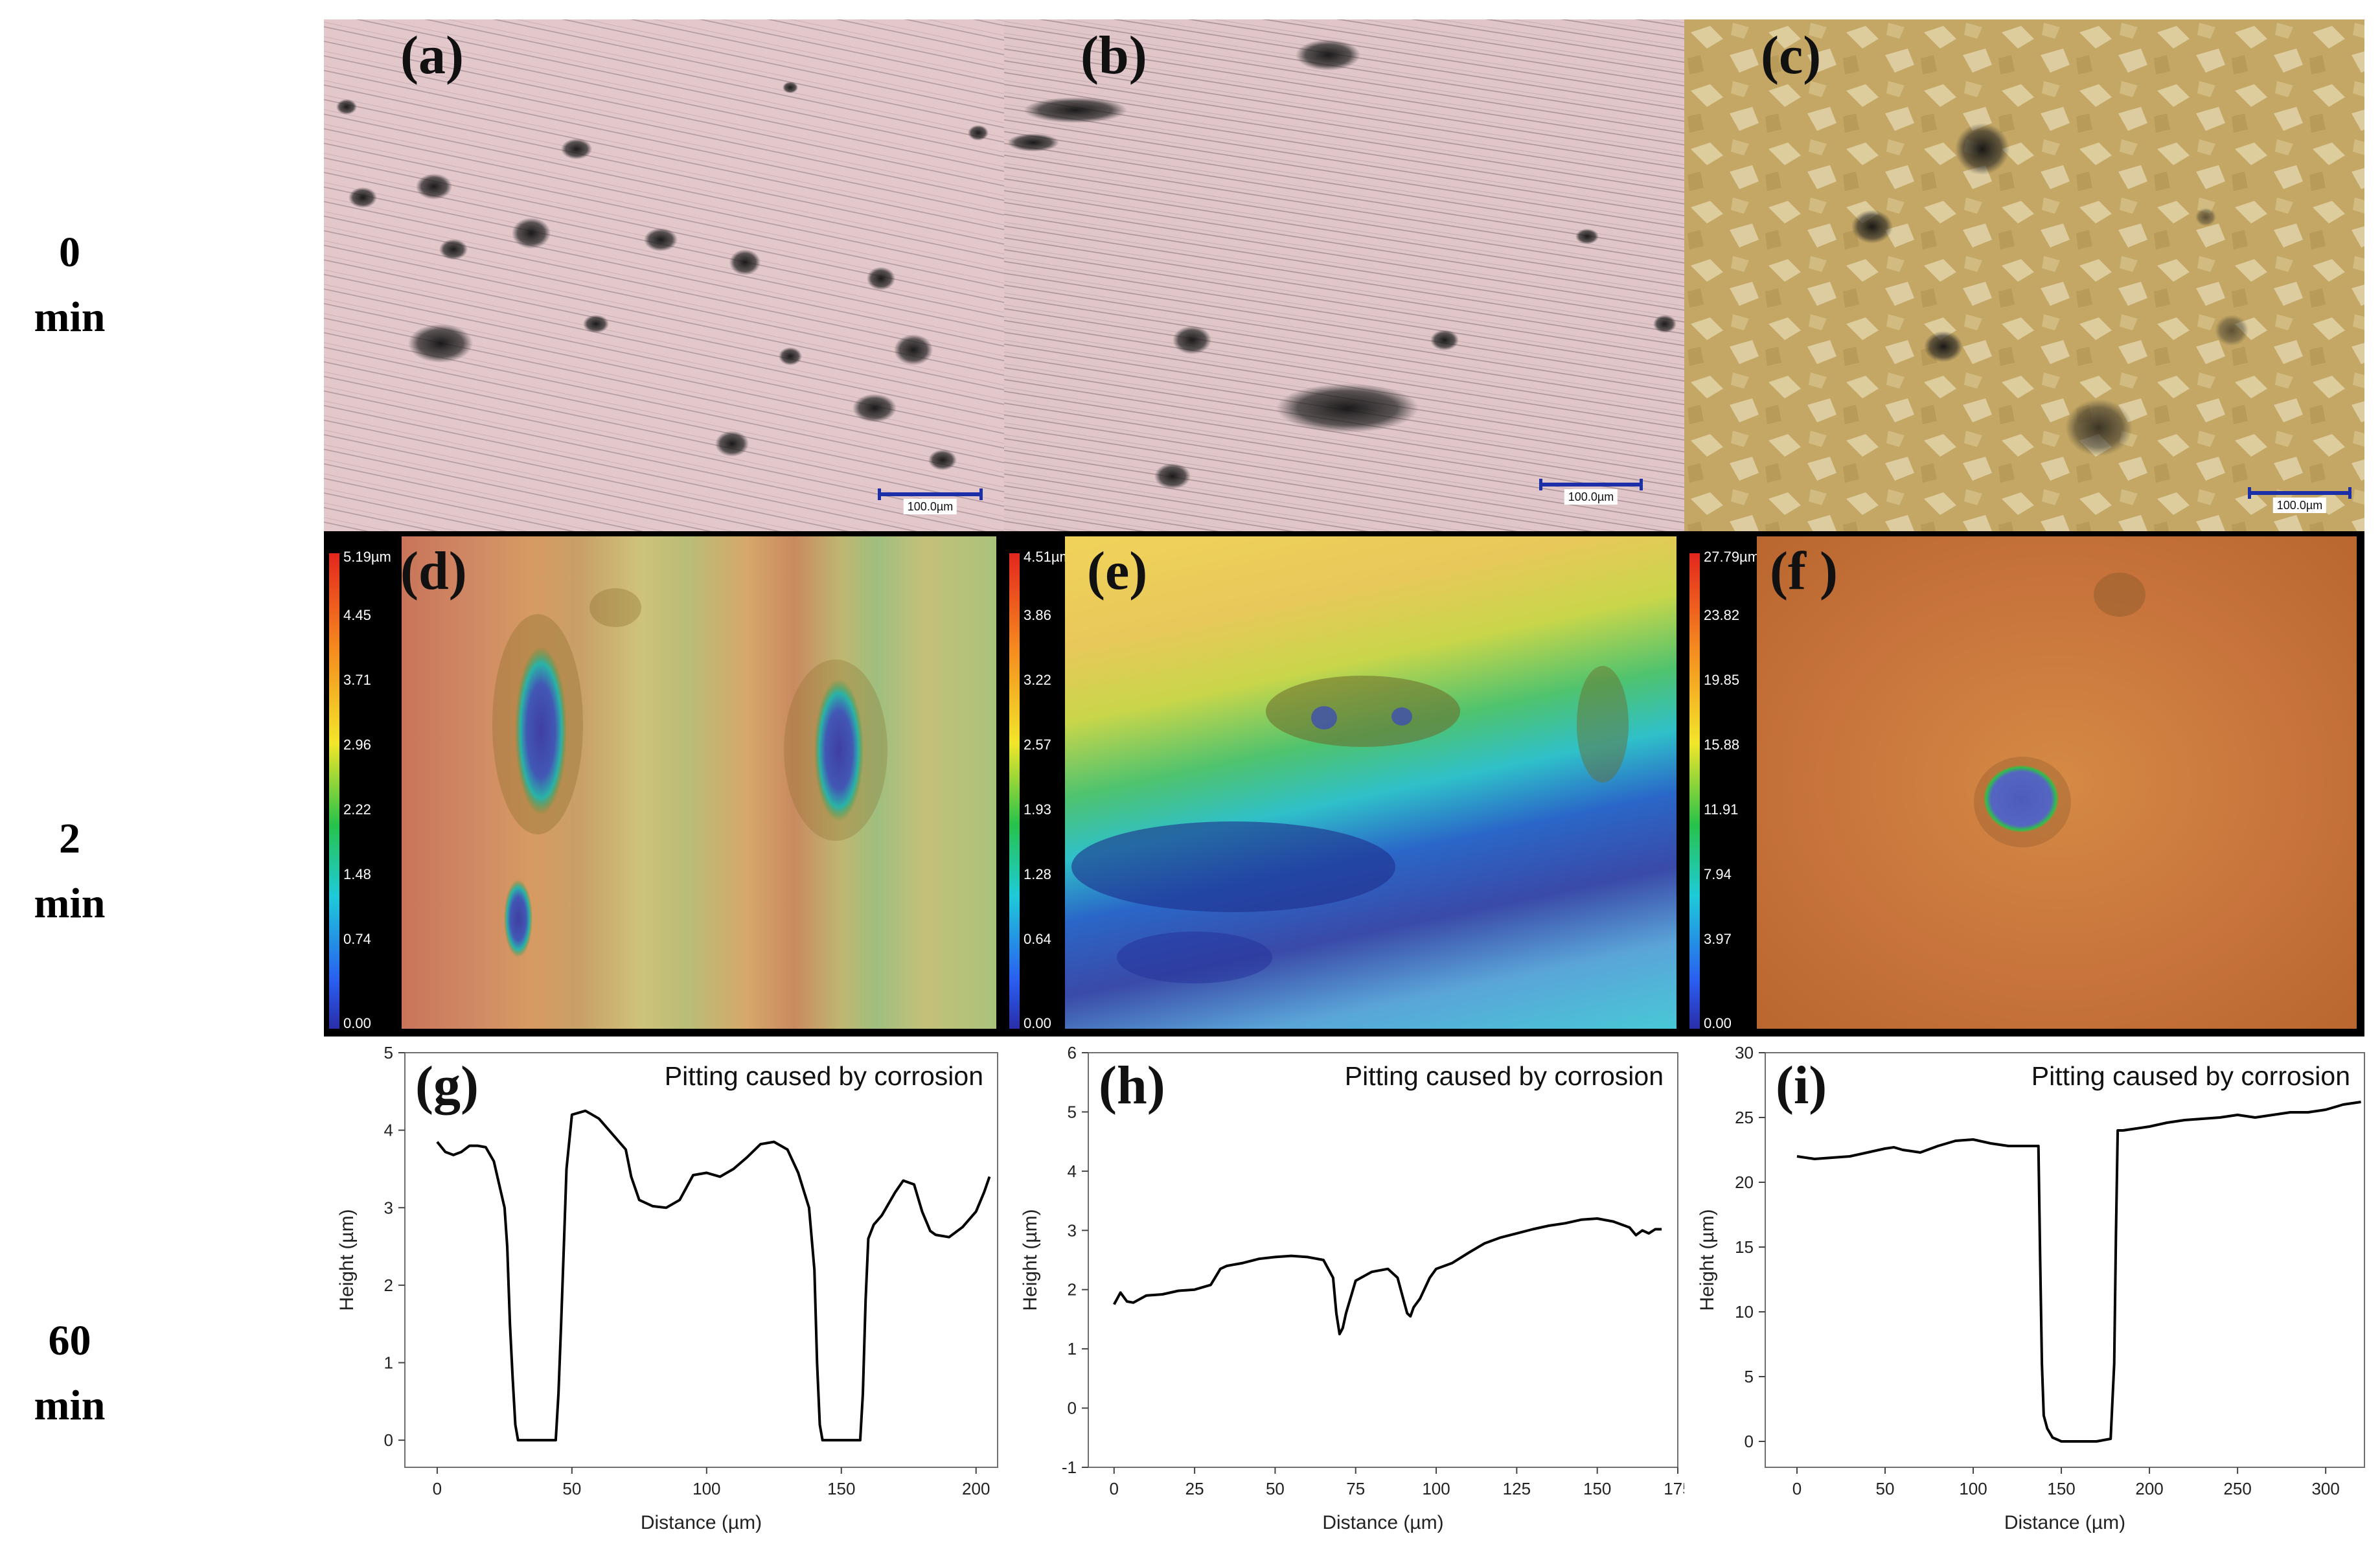  What do you see at coordinates (664, 275) in the screenshot?
I see `micrograph-a: (a) 100.0µm` at bounding box center [664, 275].